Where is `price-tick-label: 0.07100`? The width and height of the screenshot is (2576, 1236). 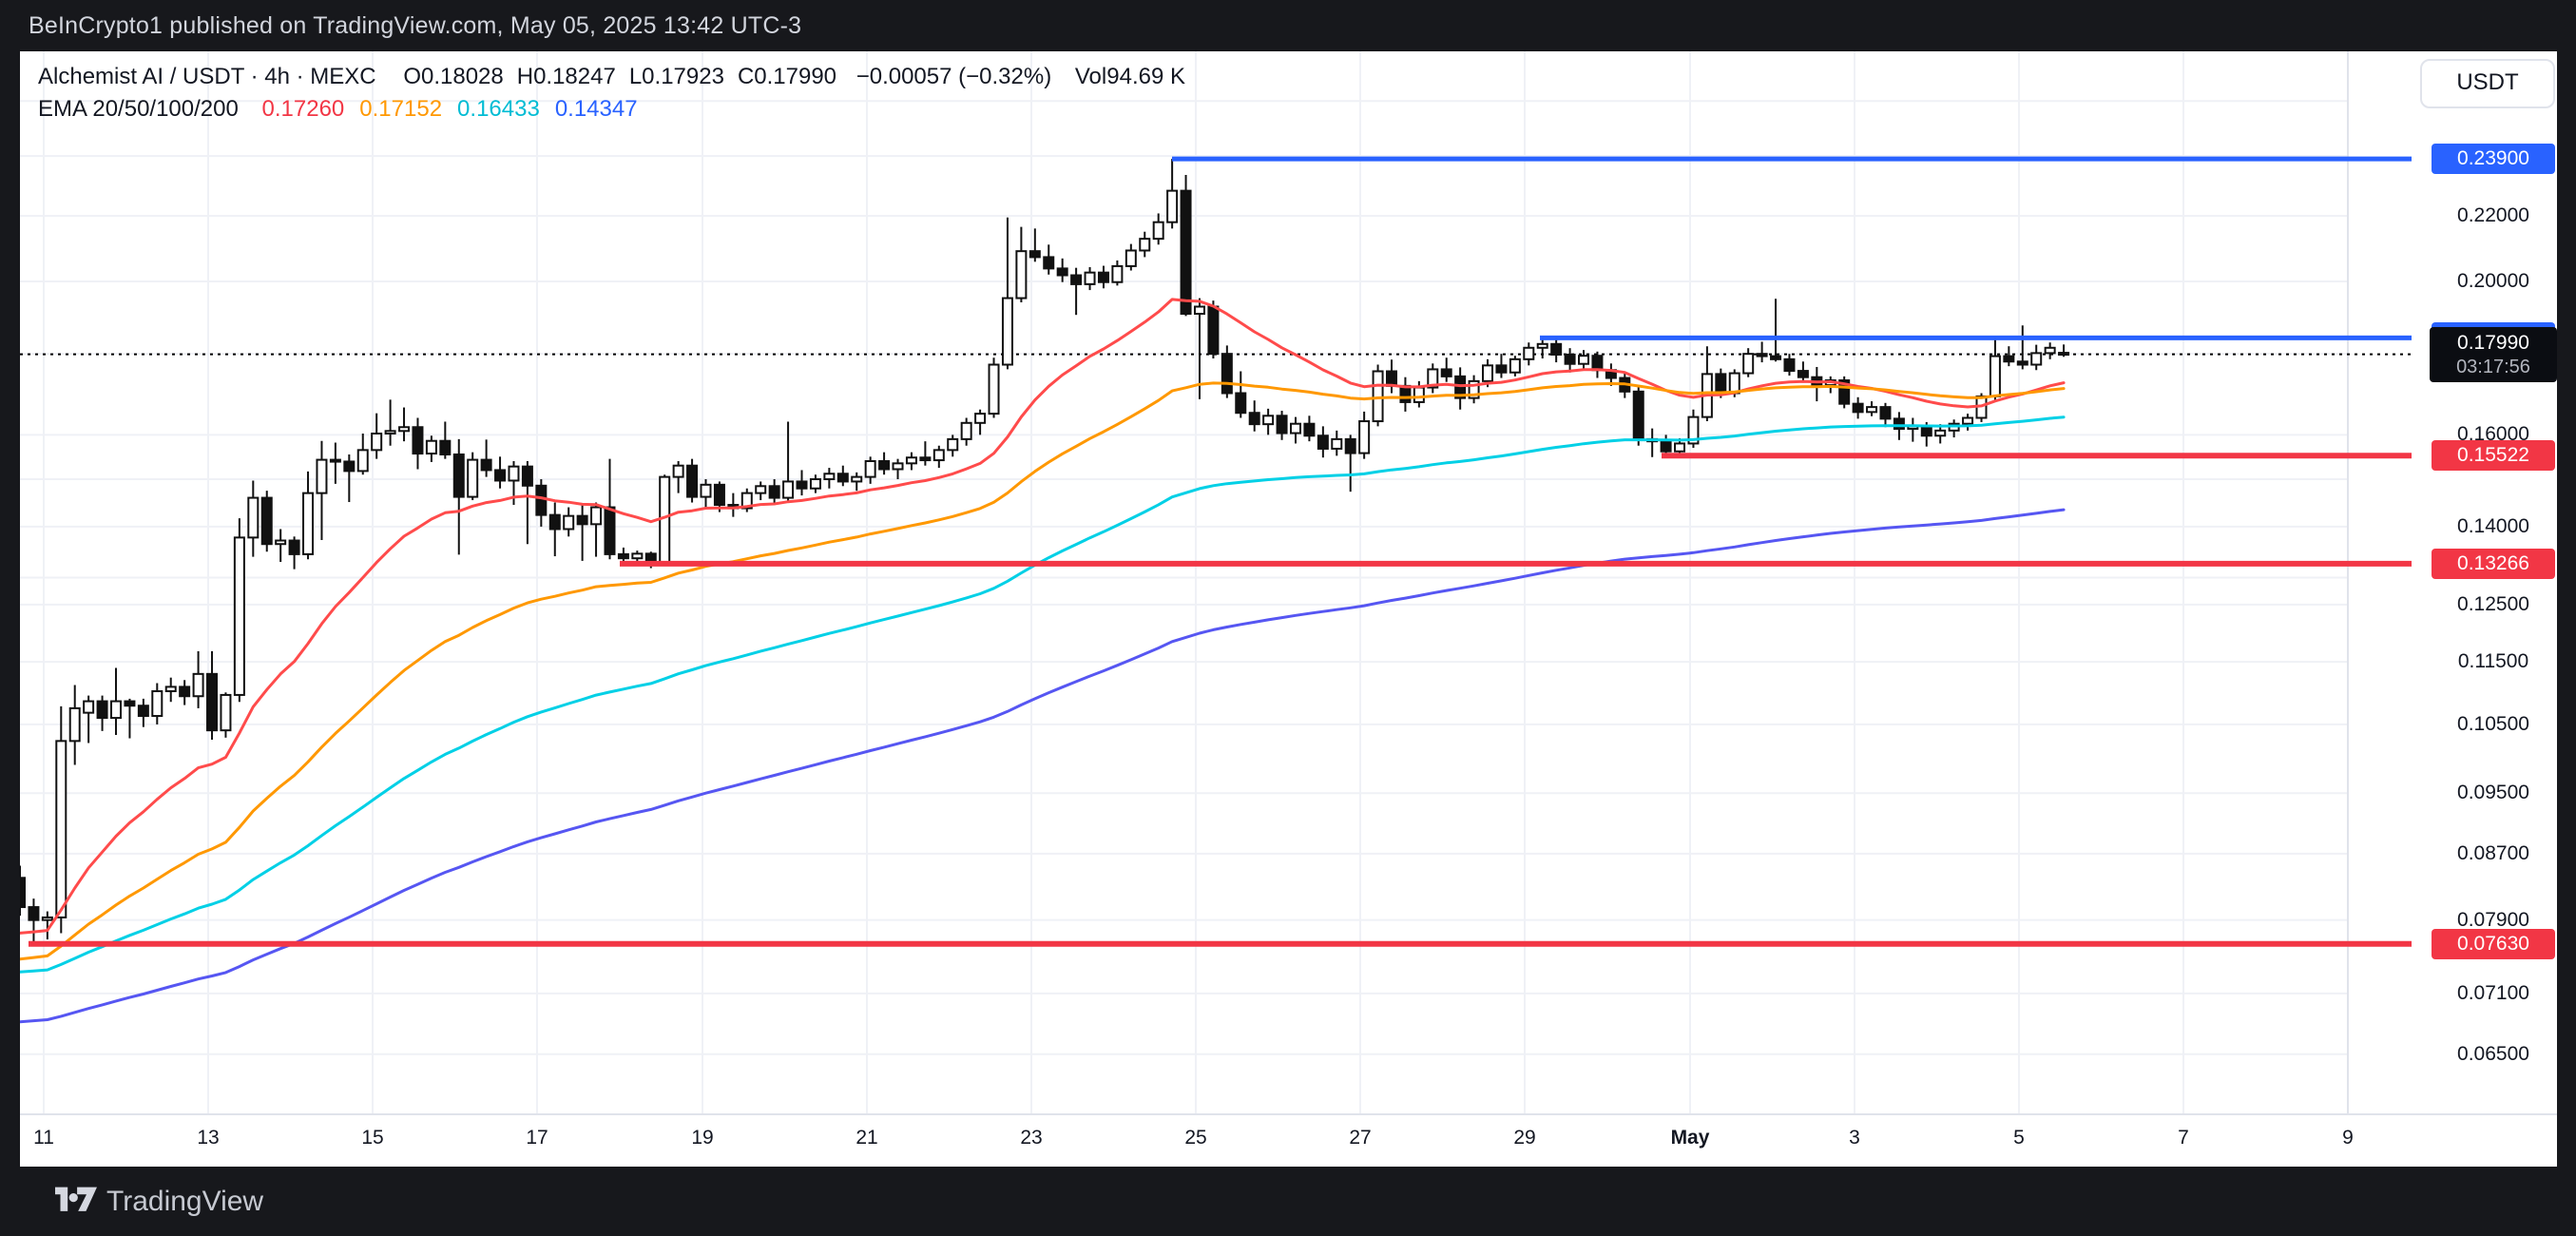
price-tick-label: 0.07100 is located at coordinates (2493, 993).